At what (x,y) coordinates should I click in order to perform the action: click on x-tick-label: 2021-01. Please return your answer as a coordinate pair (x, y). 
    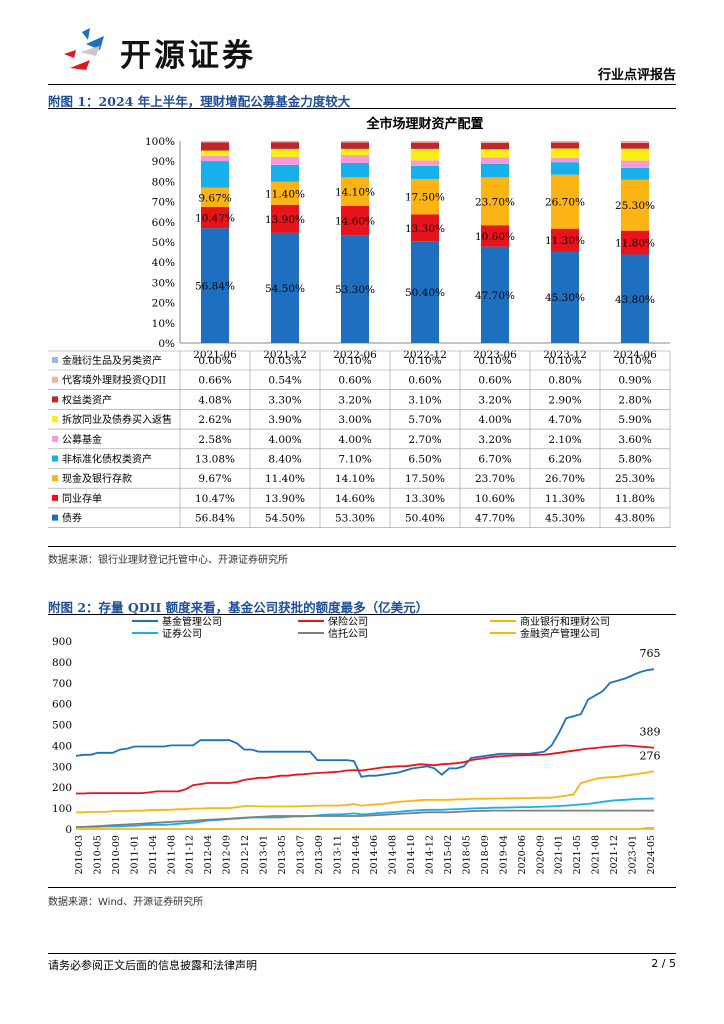
    Looking at the image, I should click on (559, 854).